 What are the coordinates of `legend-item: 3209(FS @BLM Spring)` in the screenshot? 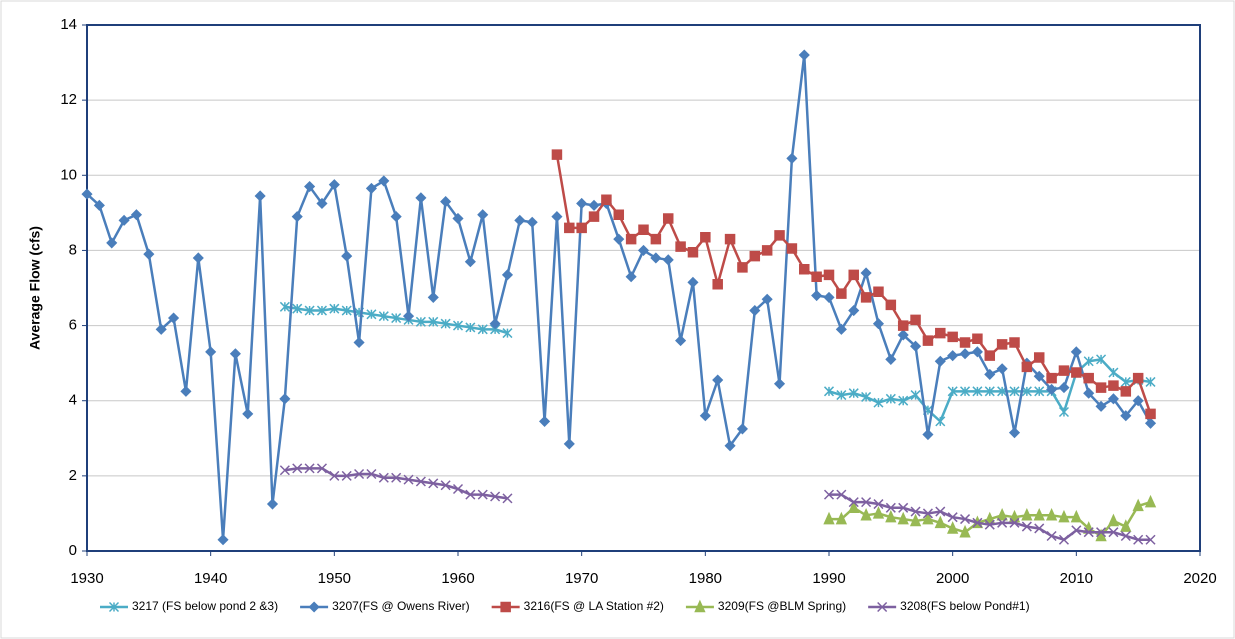 It's located at (765, 606).